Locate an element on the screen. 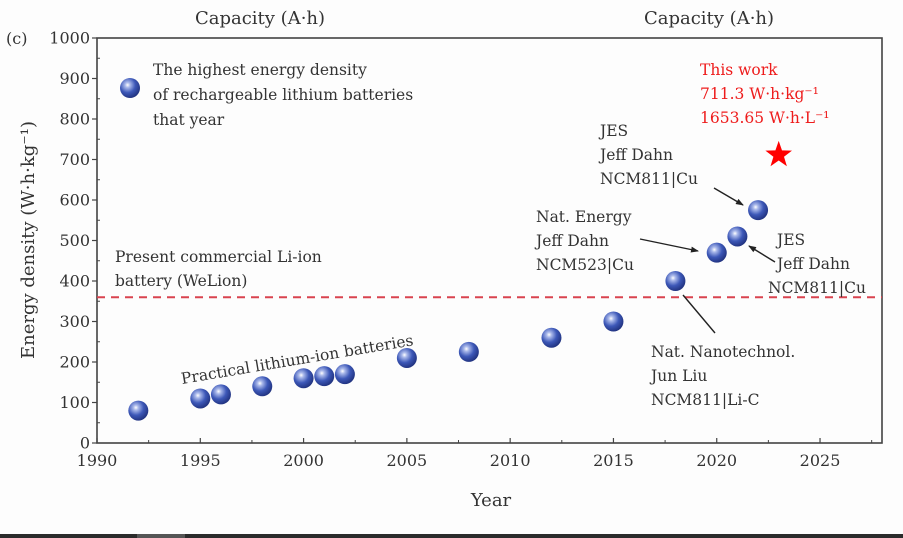 The image size is (903, 538). data-point-2002 is located at coordinates (344, 374).